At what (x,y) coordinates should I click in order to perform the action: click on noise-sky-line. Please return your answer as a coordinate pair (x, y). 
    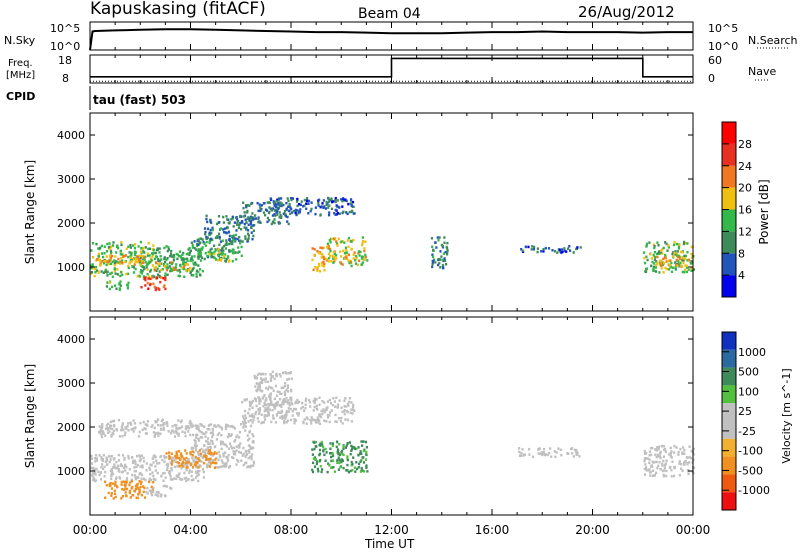
    Looking at the image, I should click on (391, 39).